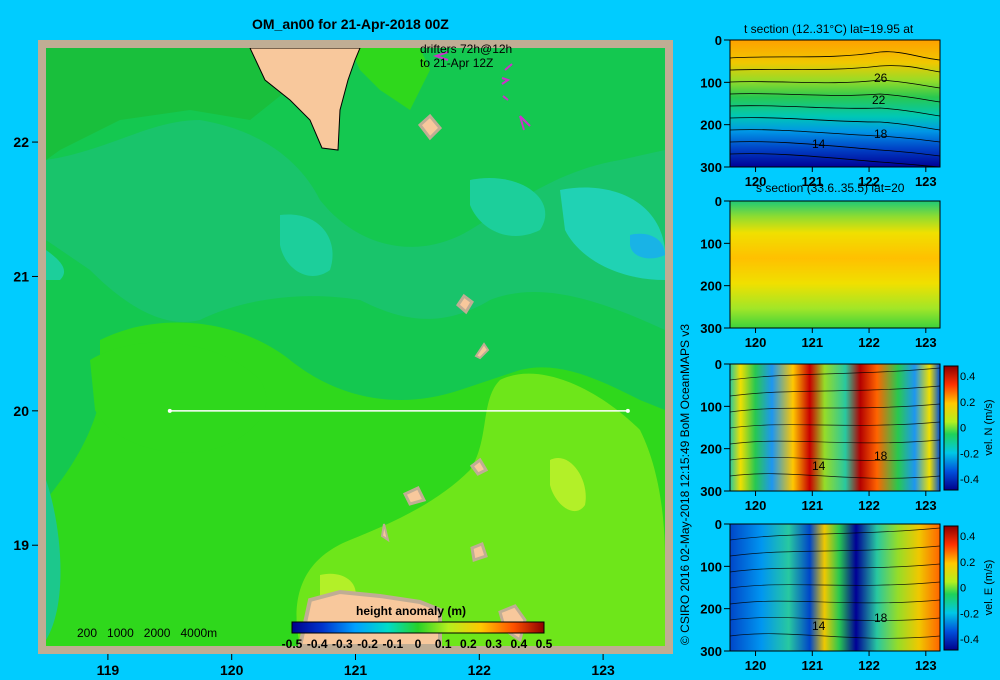 The height and width of the screenshot is (680, 1000). What do you see at coordinates (819, 626) in the screenshot?
I see `ve-contour-label-14: 14` at bounding box center [819, 626].